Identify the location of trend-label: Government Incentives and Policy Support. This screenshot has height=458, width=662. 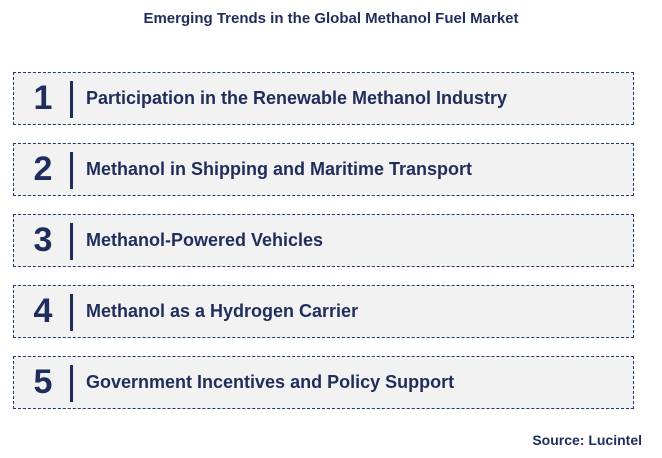
(270, 382).